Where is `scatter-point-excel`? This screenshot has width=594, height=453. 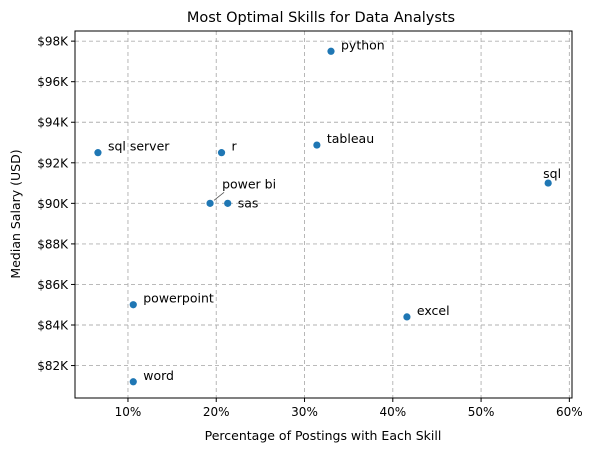
scatter-point-excel is located at coordinates (407, 317).